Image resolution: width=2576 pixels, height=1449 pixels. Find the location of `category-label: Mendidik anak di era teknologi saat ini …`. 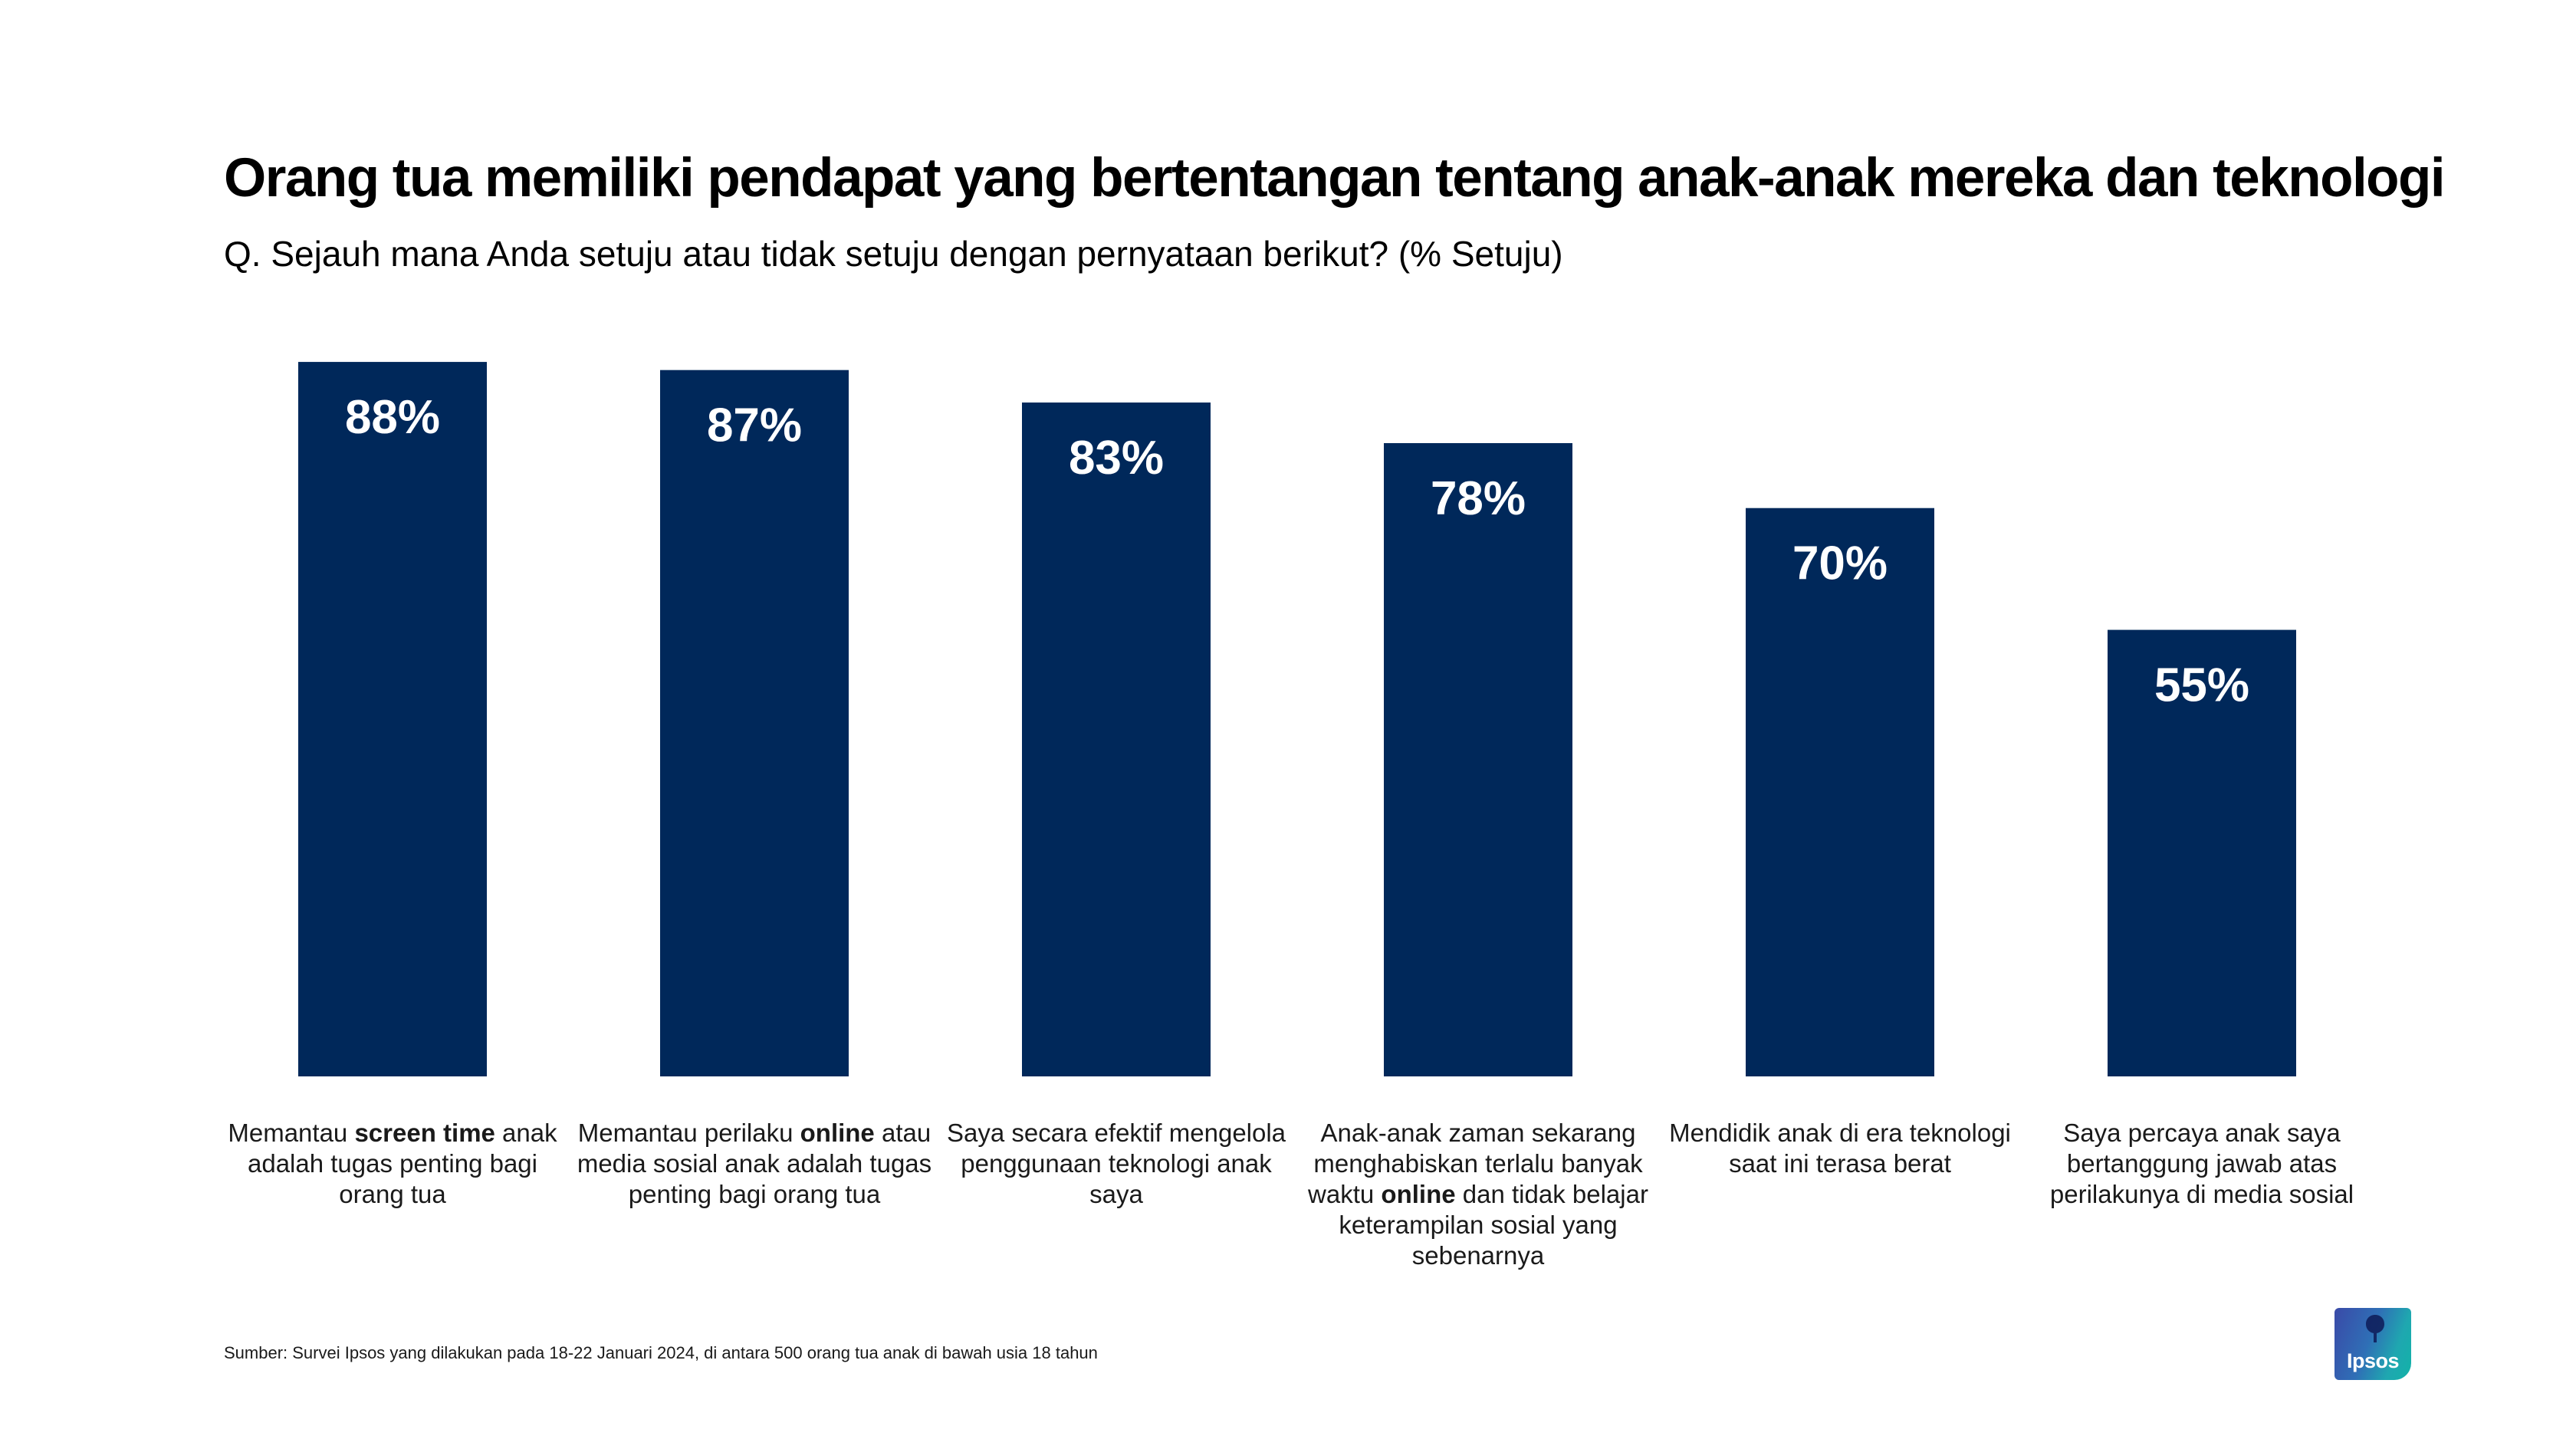

category-label: Mendidik anak di era teknologi saat ini … is located at coordinates (1840, 1148).